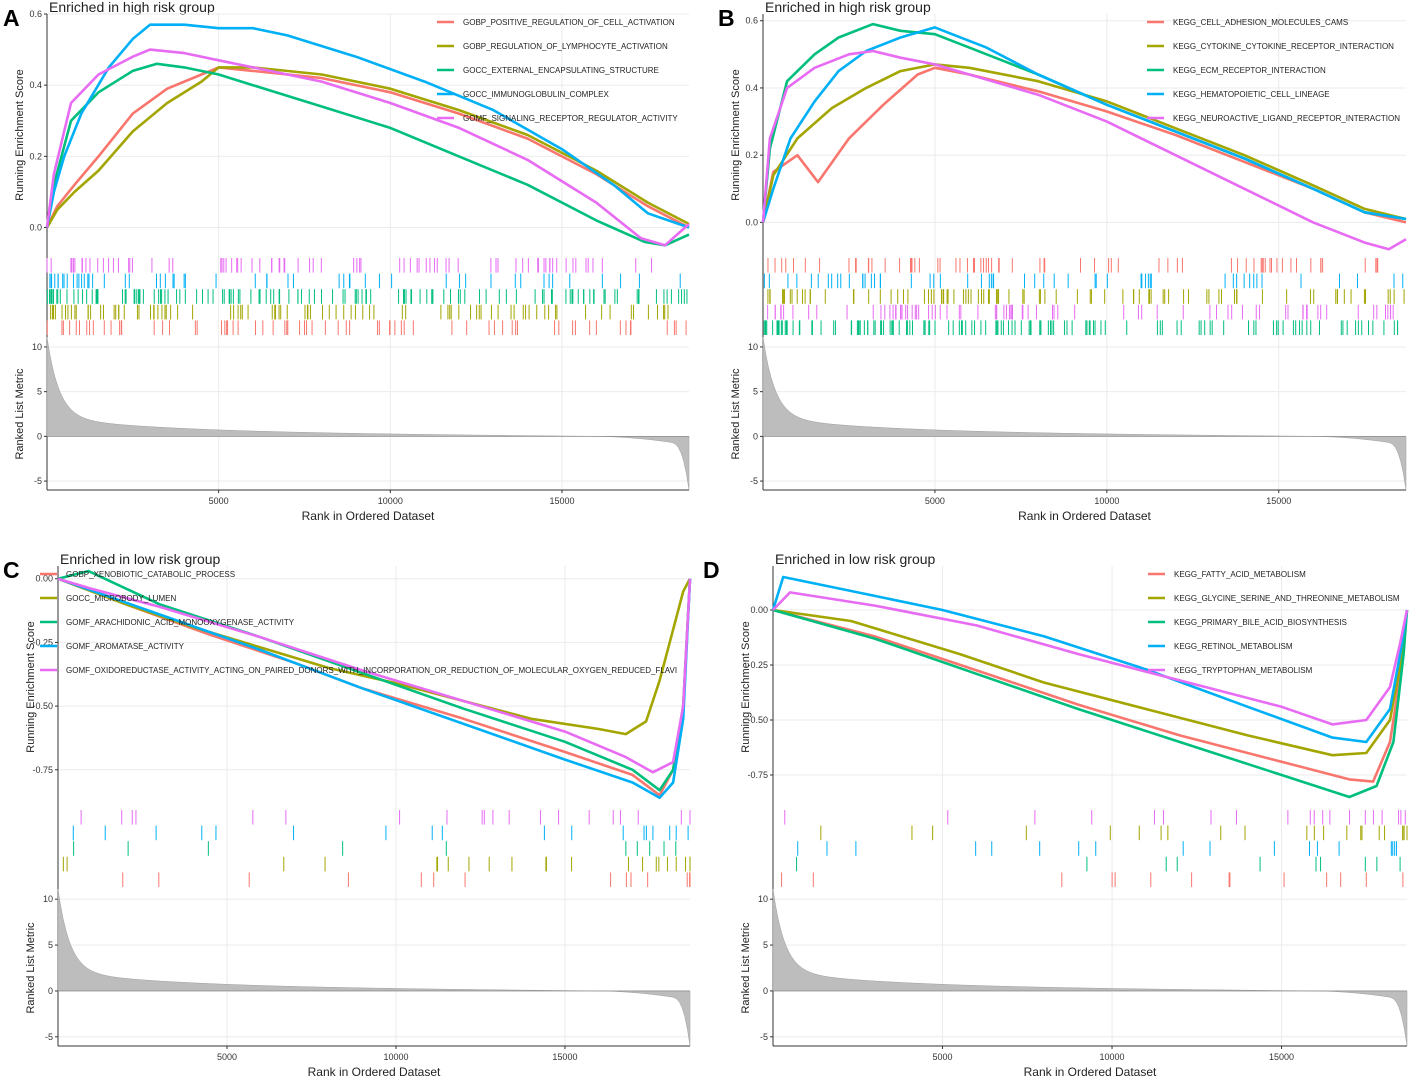 This screenshot has width=1410, height=1076. Describe the element at coordinates (1243, 670) in the screenshot. I see `legend-entry: KEGG_TRYPTOPHAN_METABOLISM` at that location.